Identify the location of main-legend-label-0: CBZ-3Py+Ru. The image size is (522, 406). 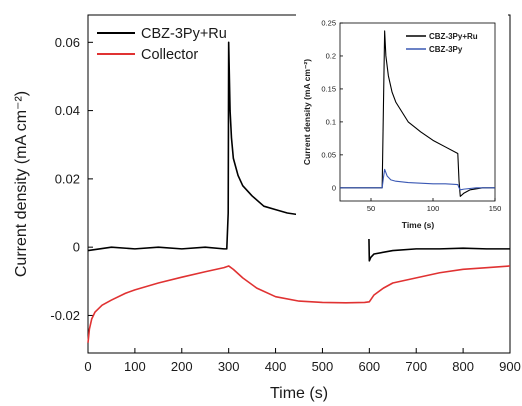
(184, 34).